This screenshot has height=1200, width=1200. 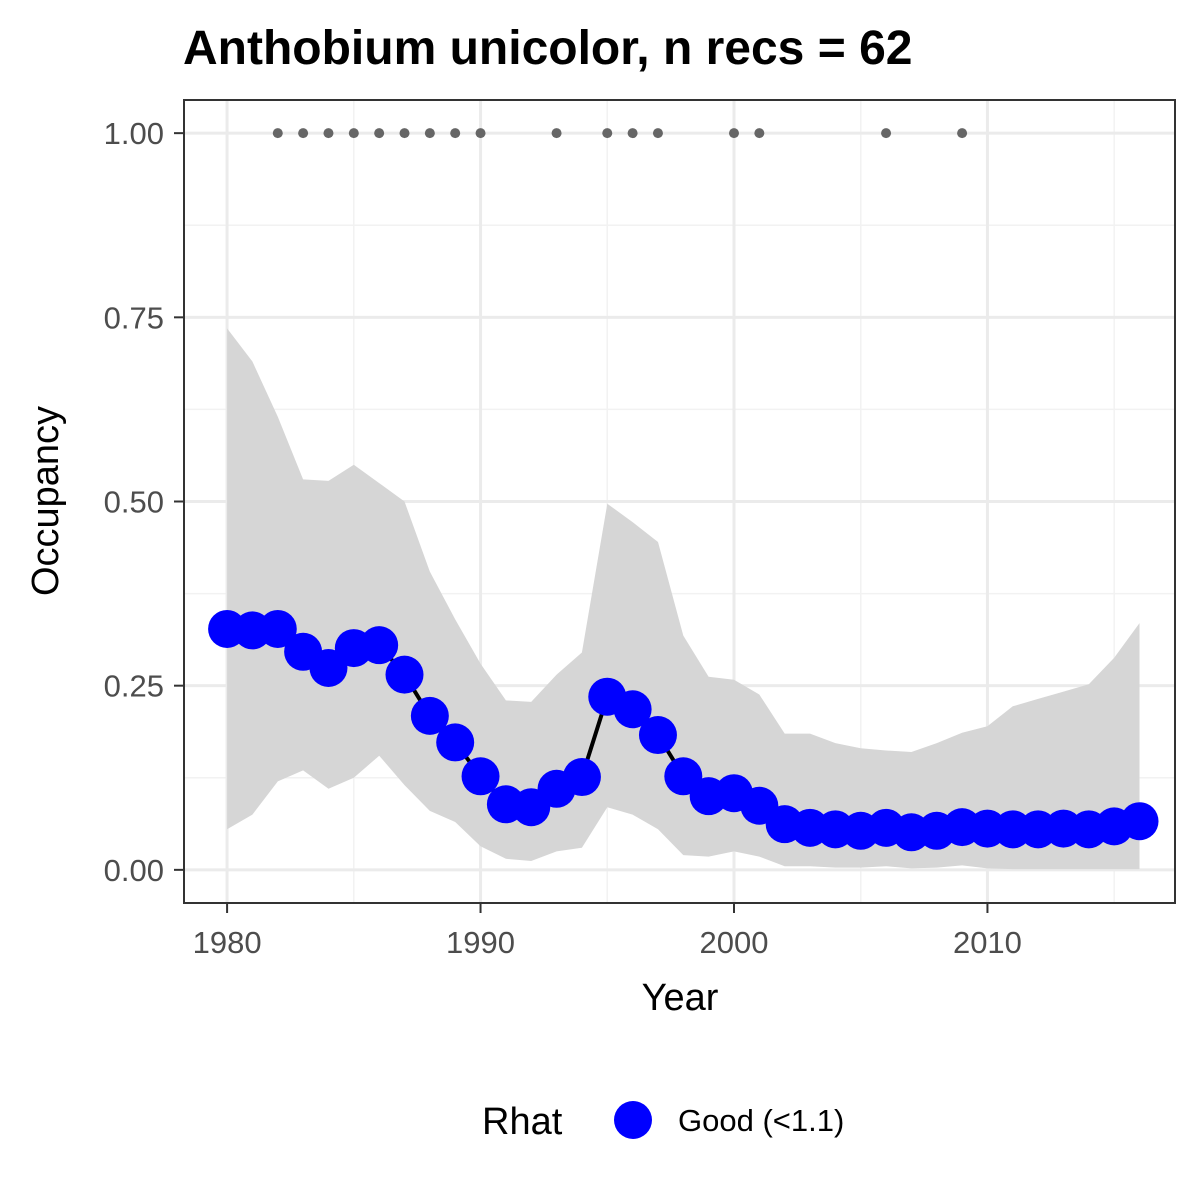 I want to click on y-tick-label: 1.00, so click(x=134, y=133).